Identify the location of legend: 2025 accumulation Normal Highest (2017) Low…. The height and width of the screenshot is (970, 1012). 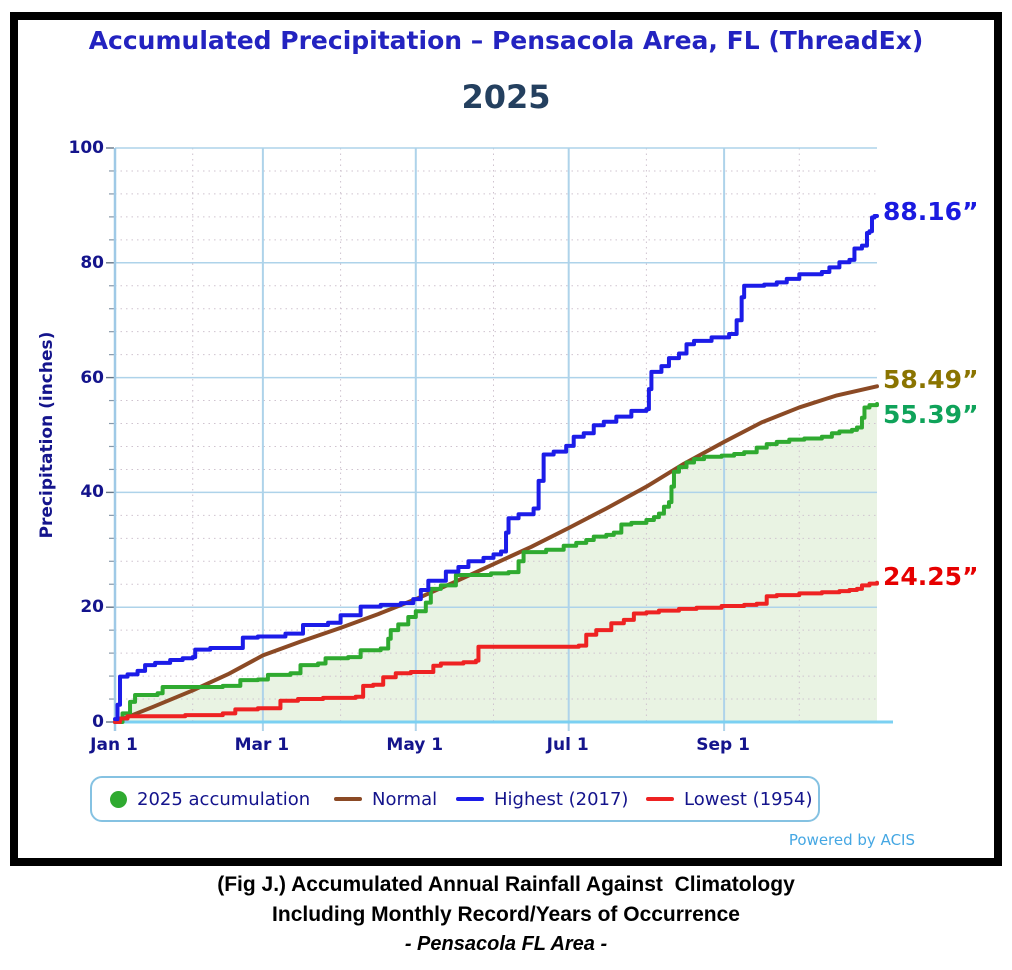
(455, 799).